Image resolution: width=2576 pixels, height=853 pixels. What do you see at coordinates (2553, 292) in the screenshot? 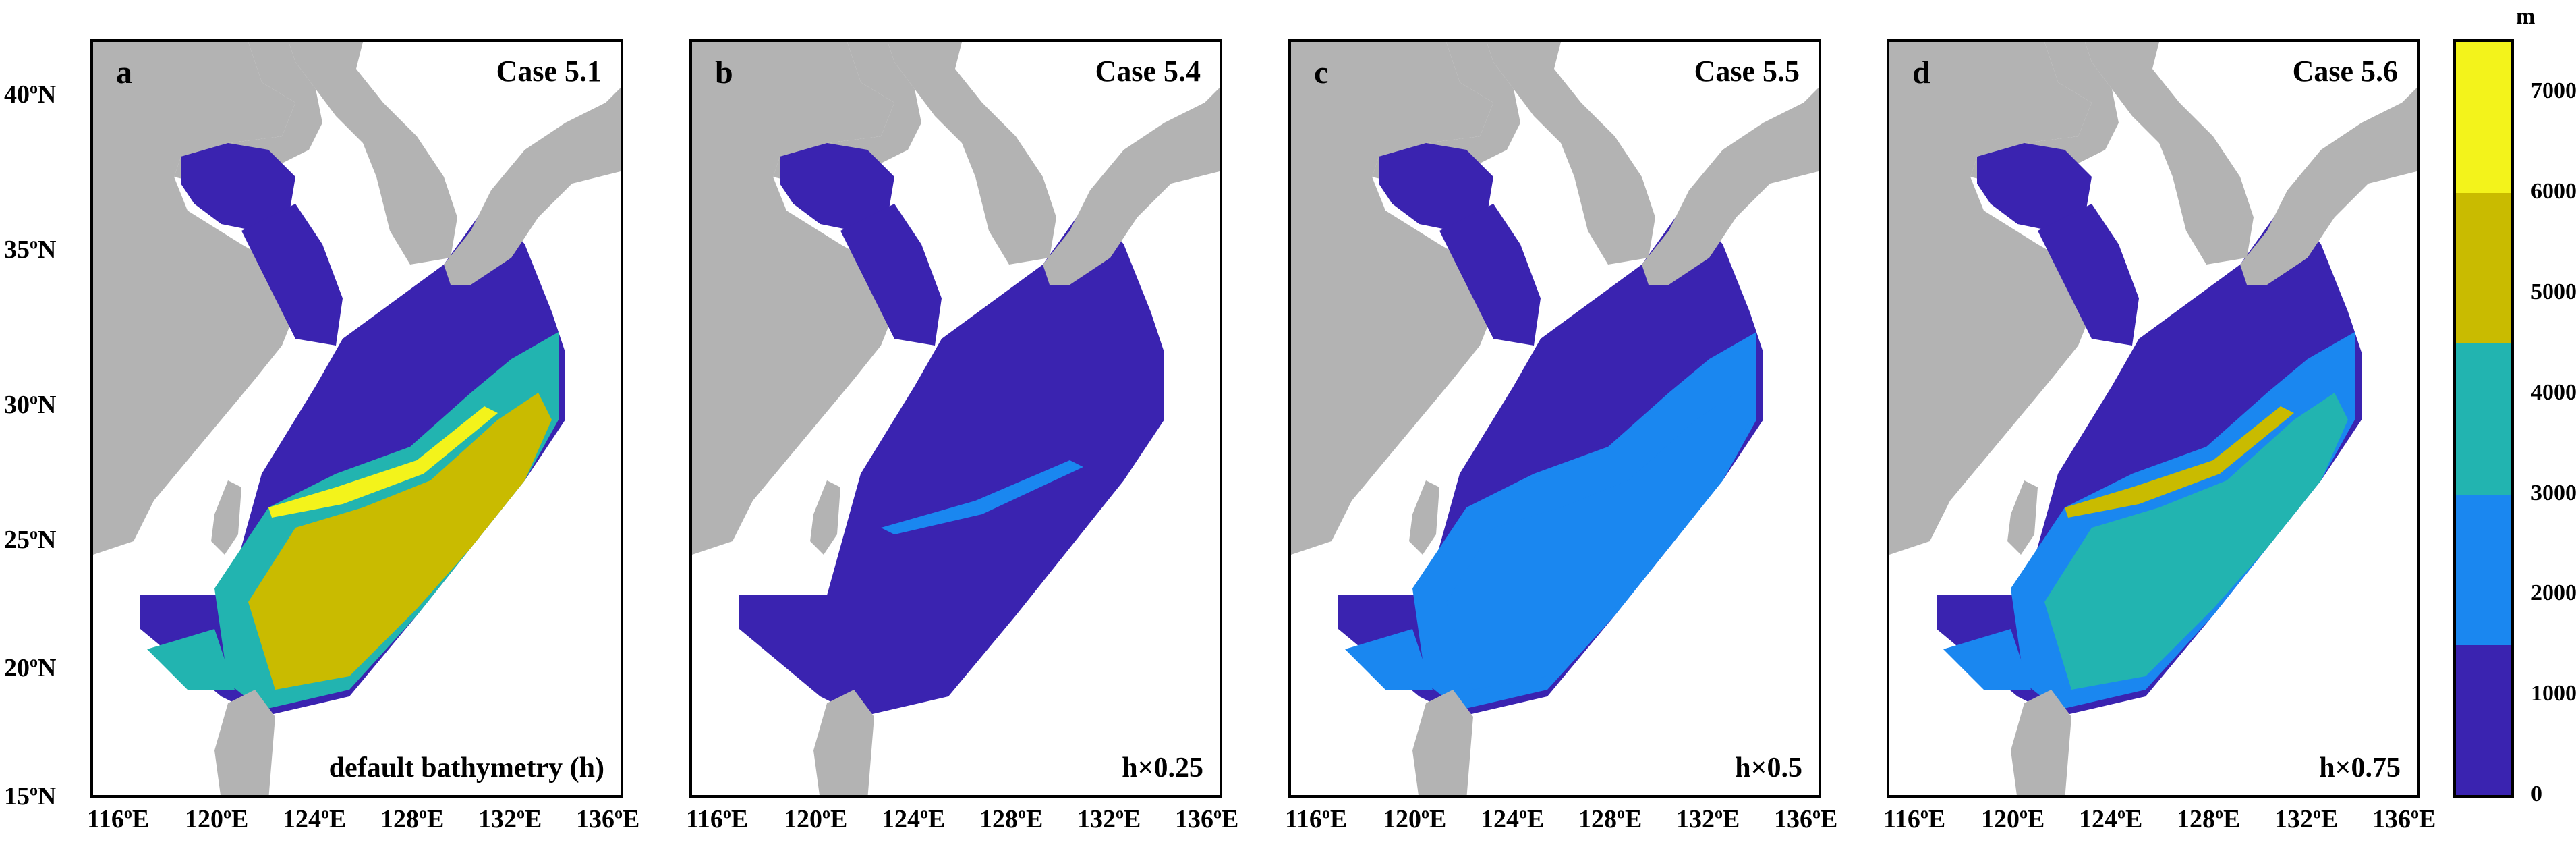
I see `colorbar-tick-label: 5000` at bounding box center [2553, 292].